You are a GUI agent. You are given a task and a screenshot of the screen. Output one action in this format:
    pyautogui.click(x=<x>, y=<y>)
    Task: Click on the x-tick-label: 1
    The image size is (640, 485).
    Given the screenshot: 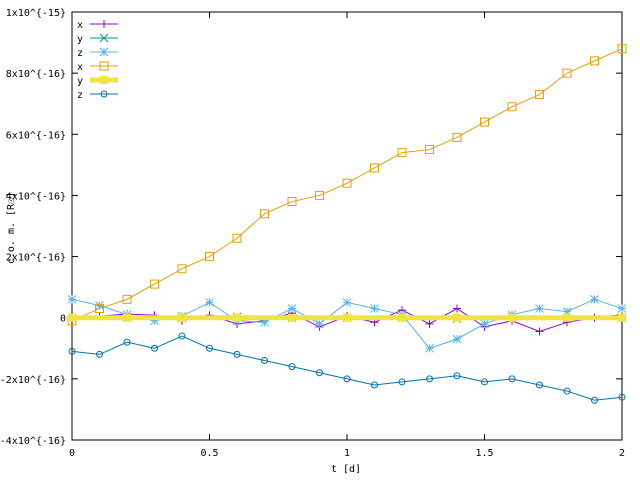 What is the action you would take?
    pyautogui.click(x=347, y=453)
    